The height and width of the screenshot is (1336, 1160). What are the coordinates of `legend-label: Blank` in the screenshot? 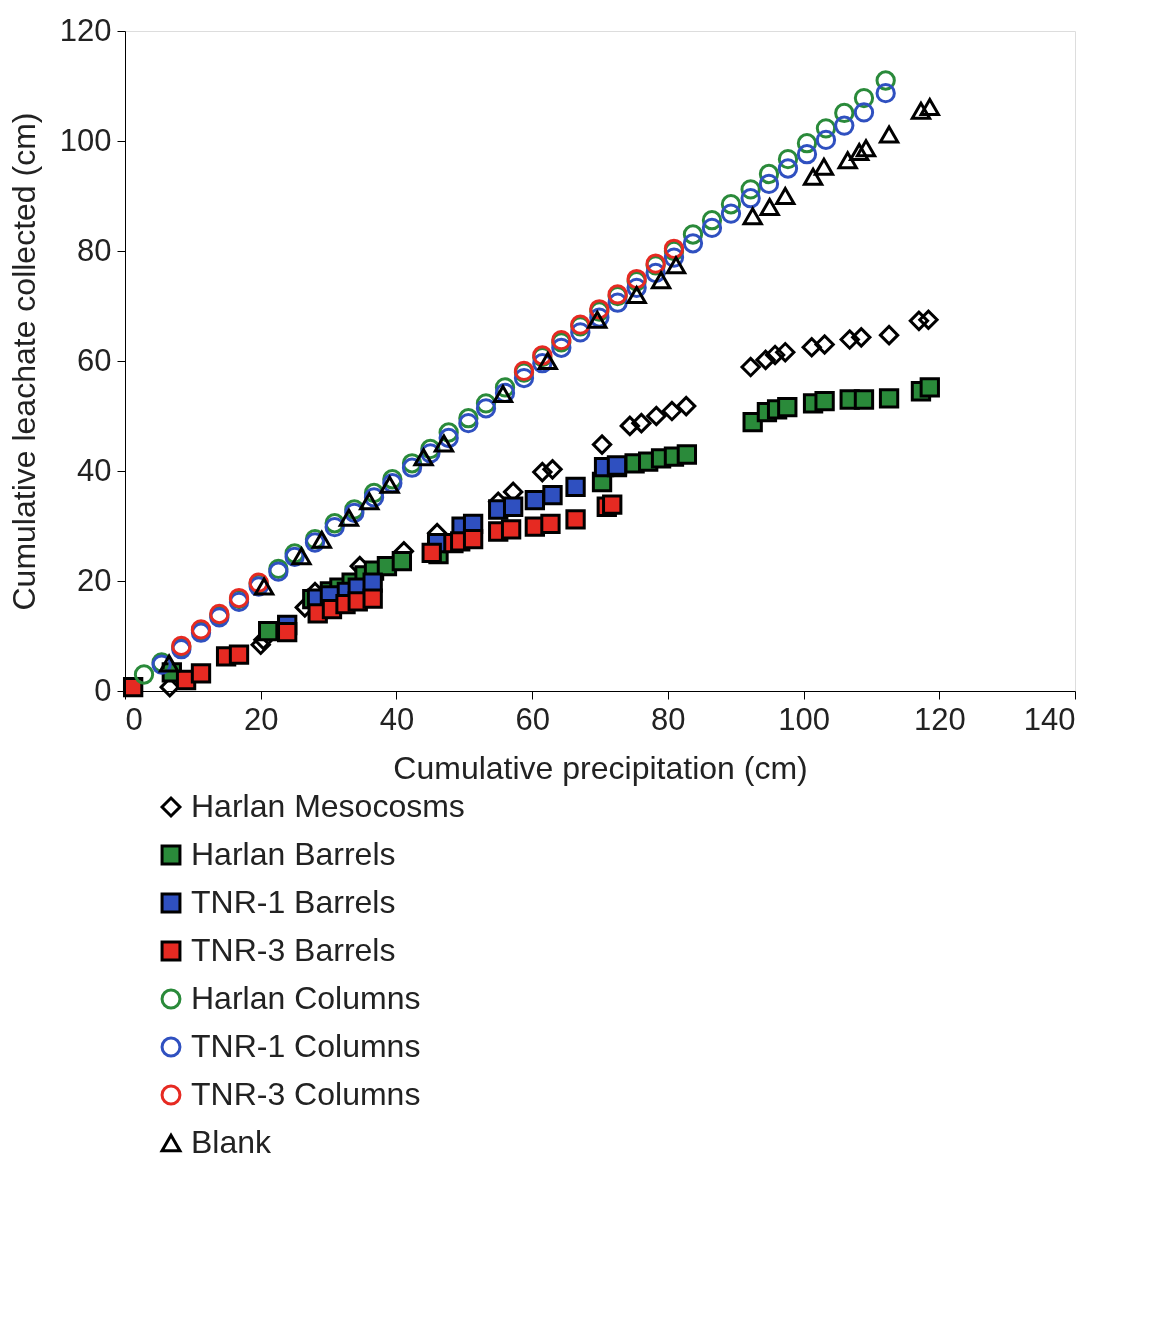 It's located at (232, 1142).